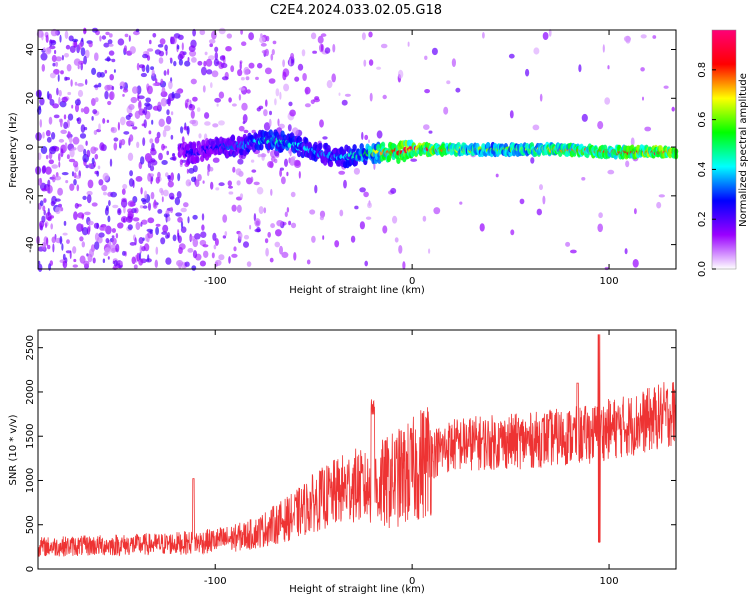 This screenshot has width=750, height=600. I want to click on spectrogram-y-tick-label: 20, so click(30, 98).